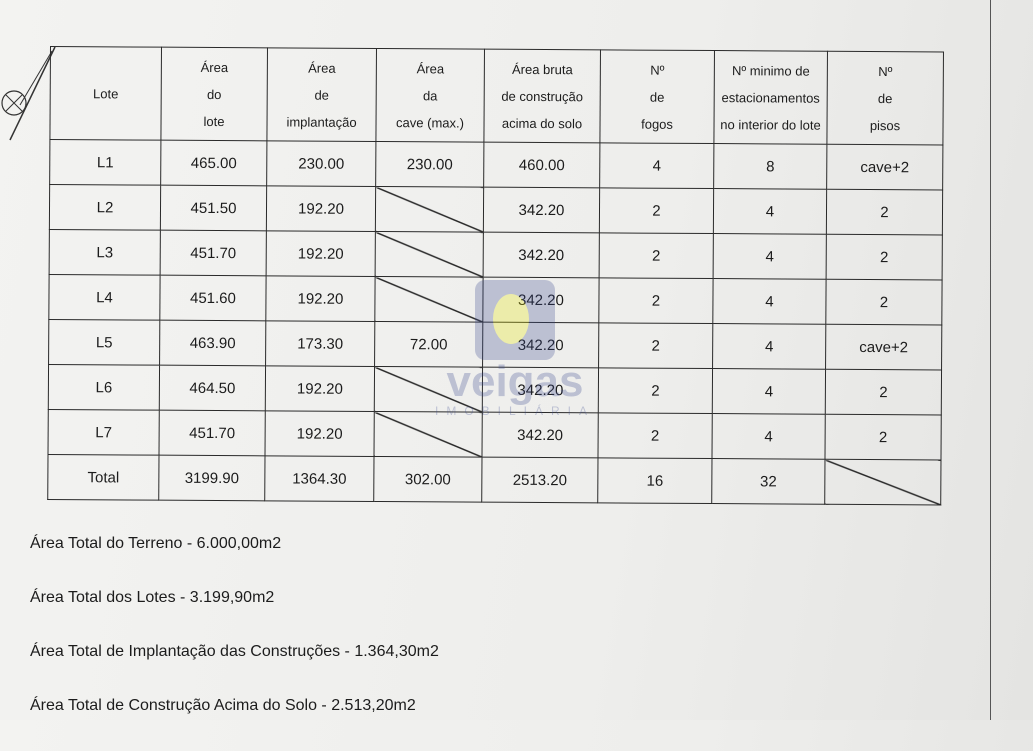  I want to click on header-line: acima do solo, so click(542, 123).